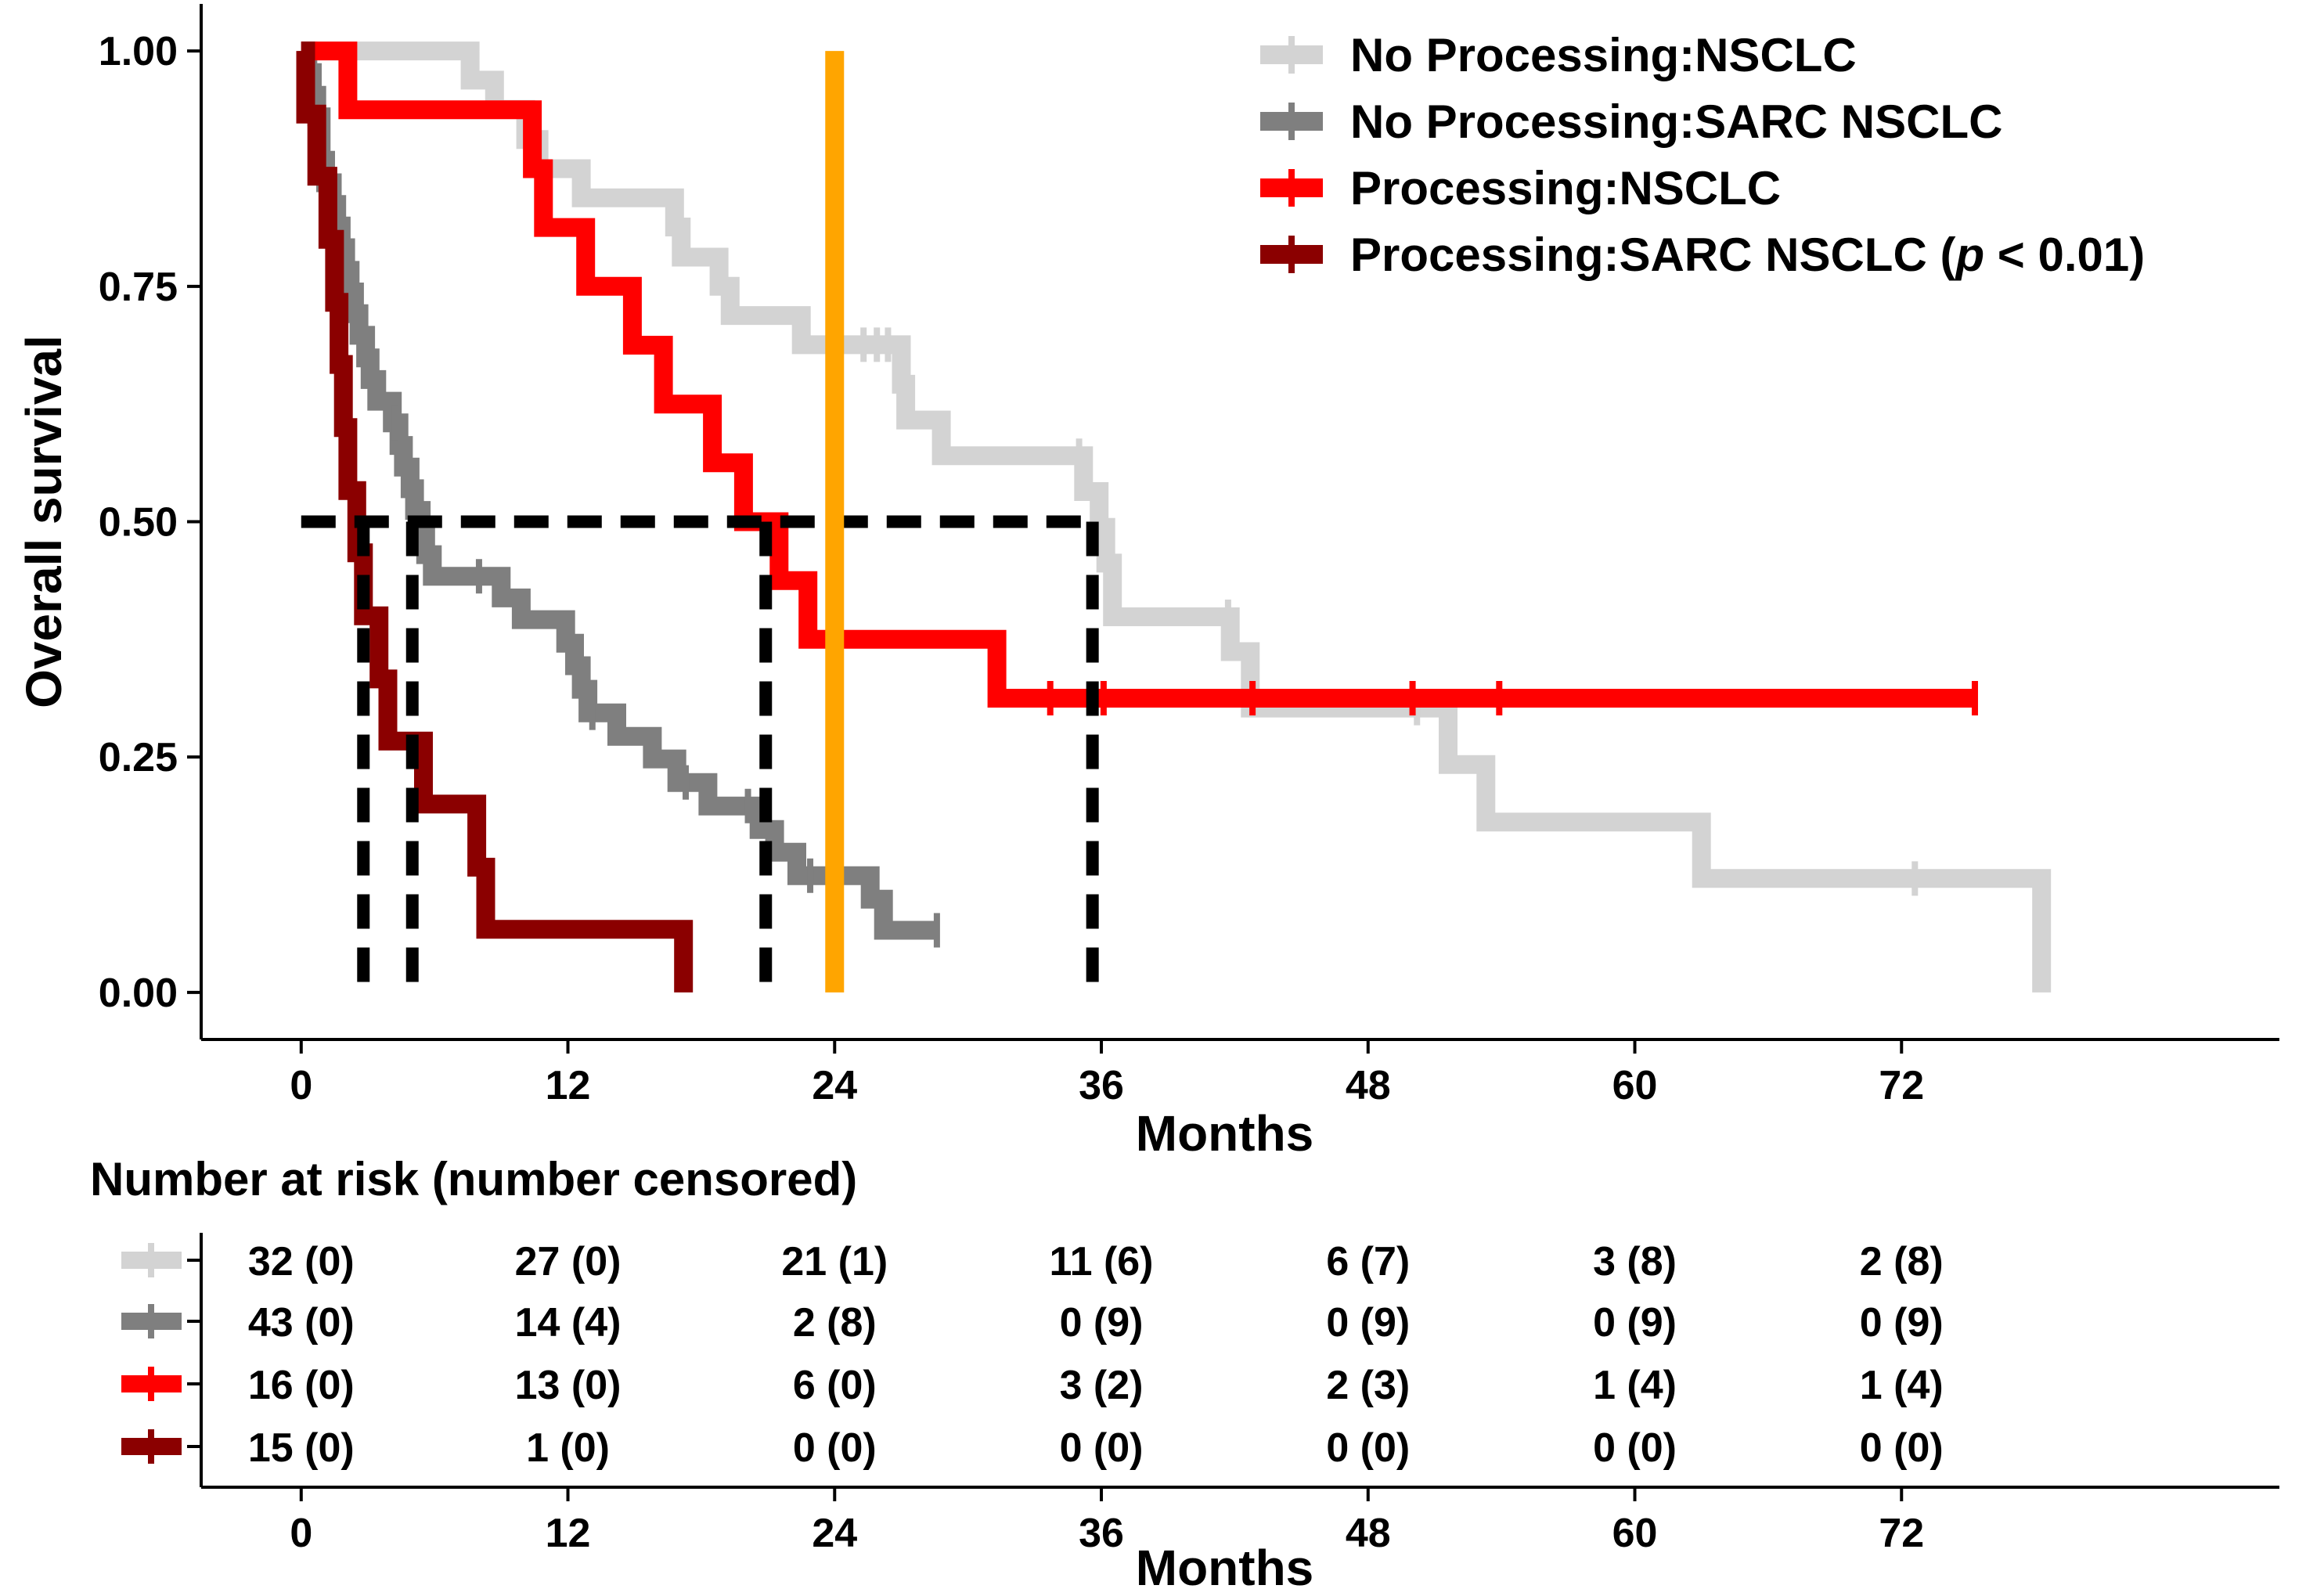 This screenshot has width=2306, height=1596. What do you see at coordinates (568, 1261) in the screenshot?
I see `risk-table-cell: 27 (0)` at bounding box center [568, 1261].